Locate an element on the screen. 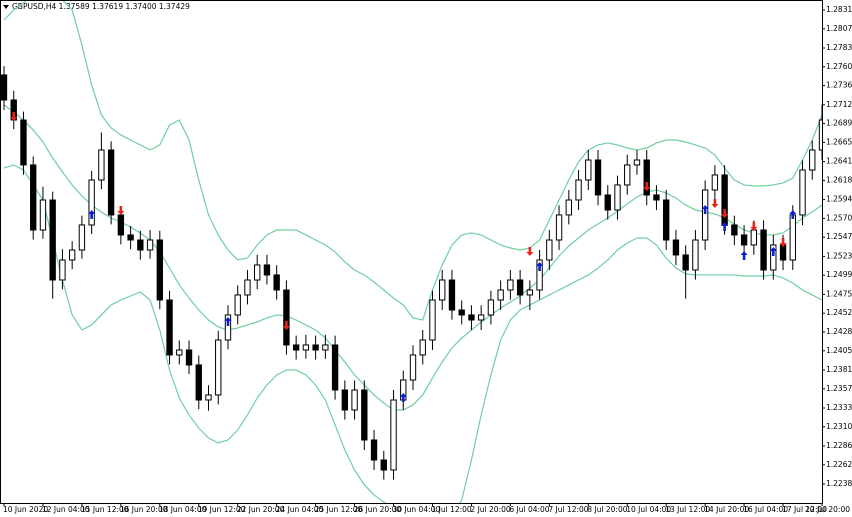 This screenshot has height=517, width=852. y-tick-label: 1.24520 is located at coordinates (839, 312).